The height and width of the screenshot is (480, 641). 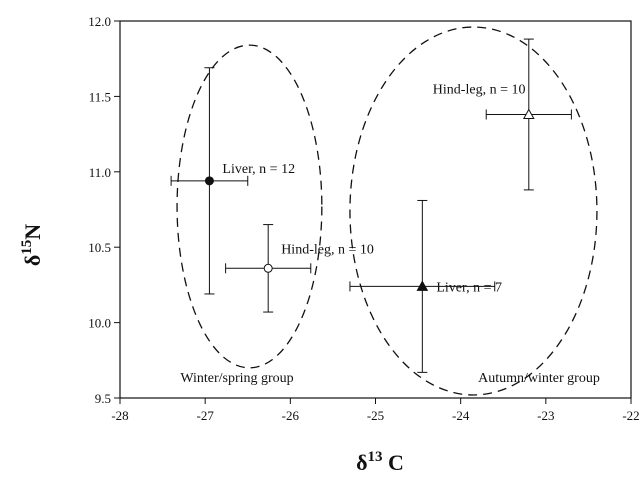 I want to click on x-tick-label: -26, so click(x=291, y=415).